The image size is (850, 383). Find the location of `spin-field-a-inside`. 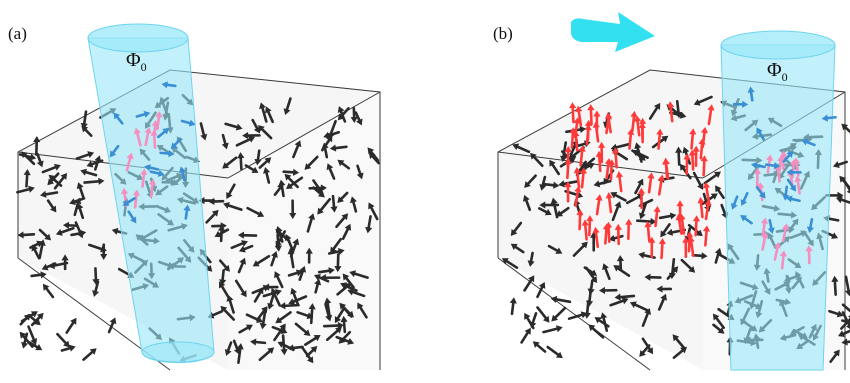

spin-field-a-inside is located at coordinates (152, 152).